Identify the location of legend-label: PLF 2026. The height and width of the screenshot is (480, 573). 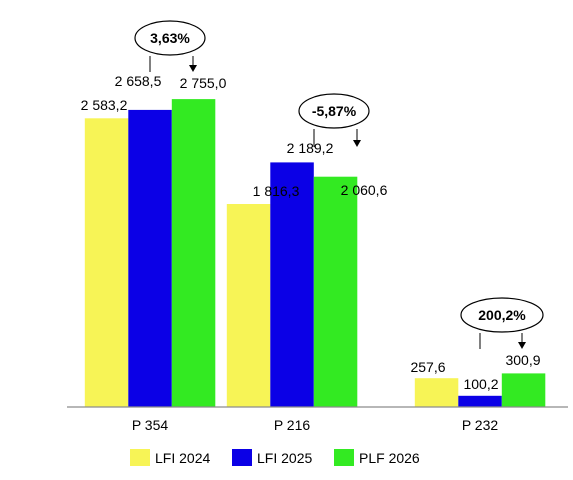
(389, 458).